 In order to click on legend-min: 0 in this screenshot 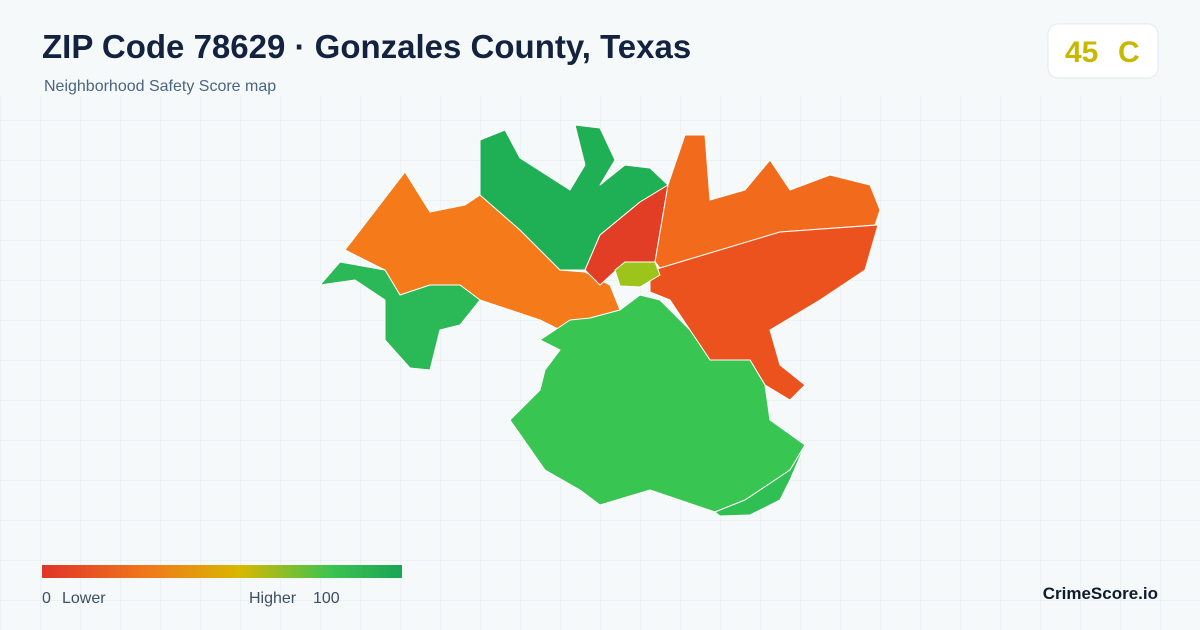, I will do `click(46, 598)`.